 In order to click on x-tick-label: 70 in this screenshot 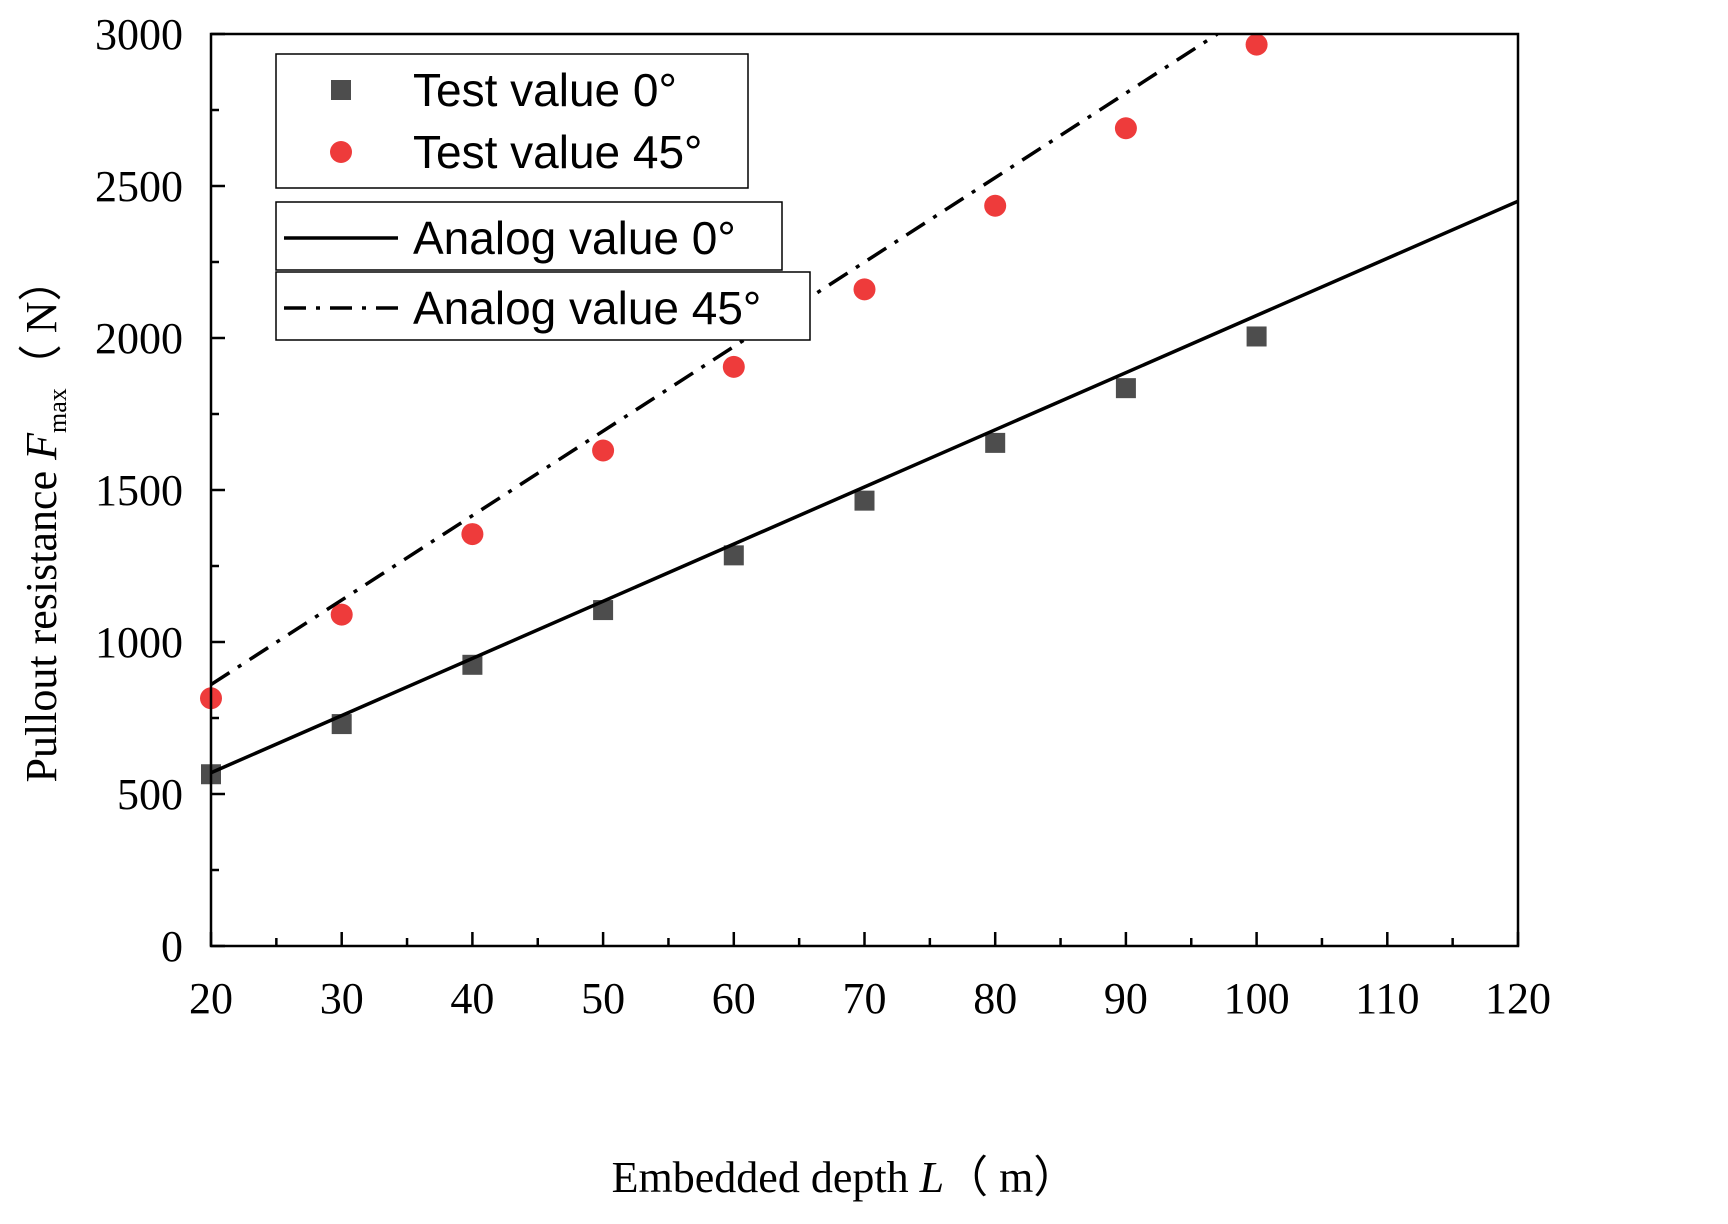, I will do `click(865, 998)`.